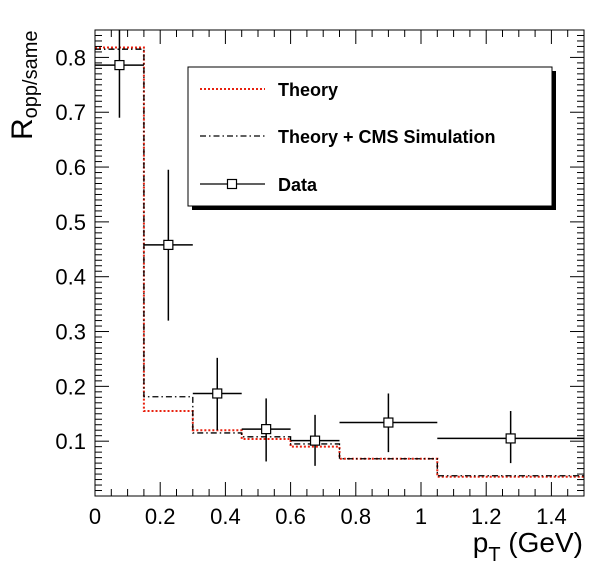  Describe the element at coordinates (308, 90) in the screenshot. I see `legend-label-theory: Theory` at that location.